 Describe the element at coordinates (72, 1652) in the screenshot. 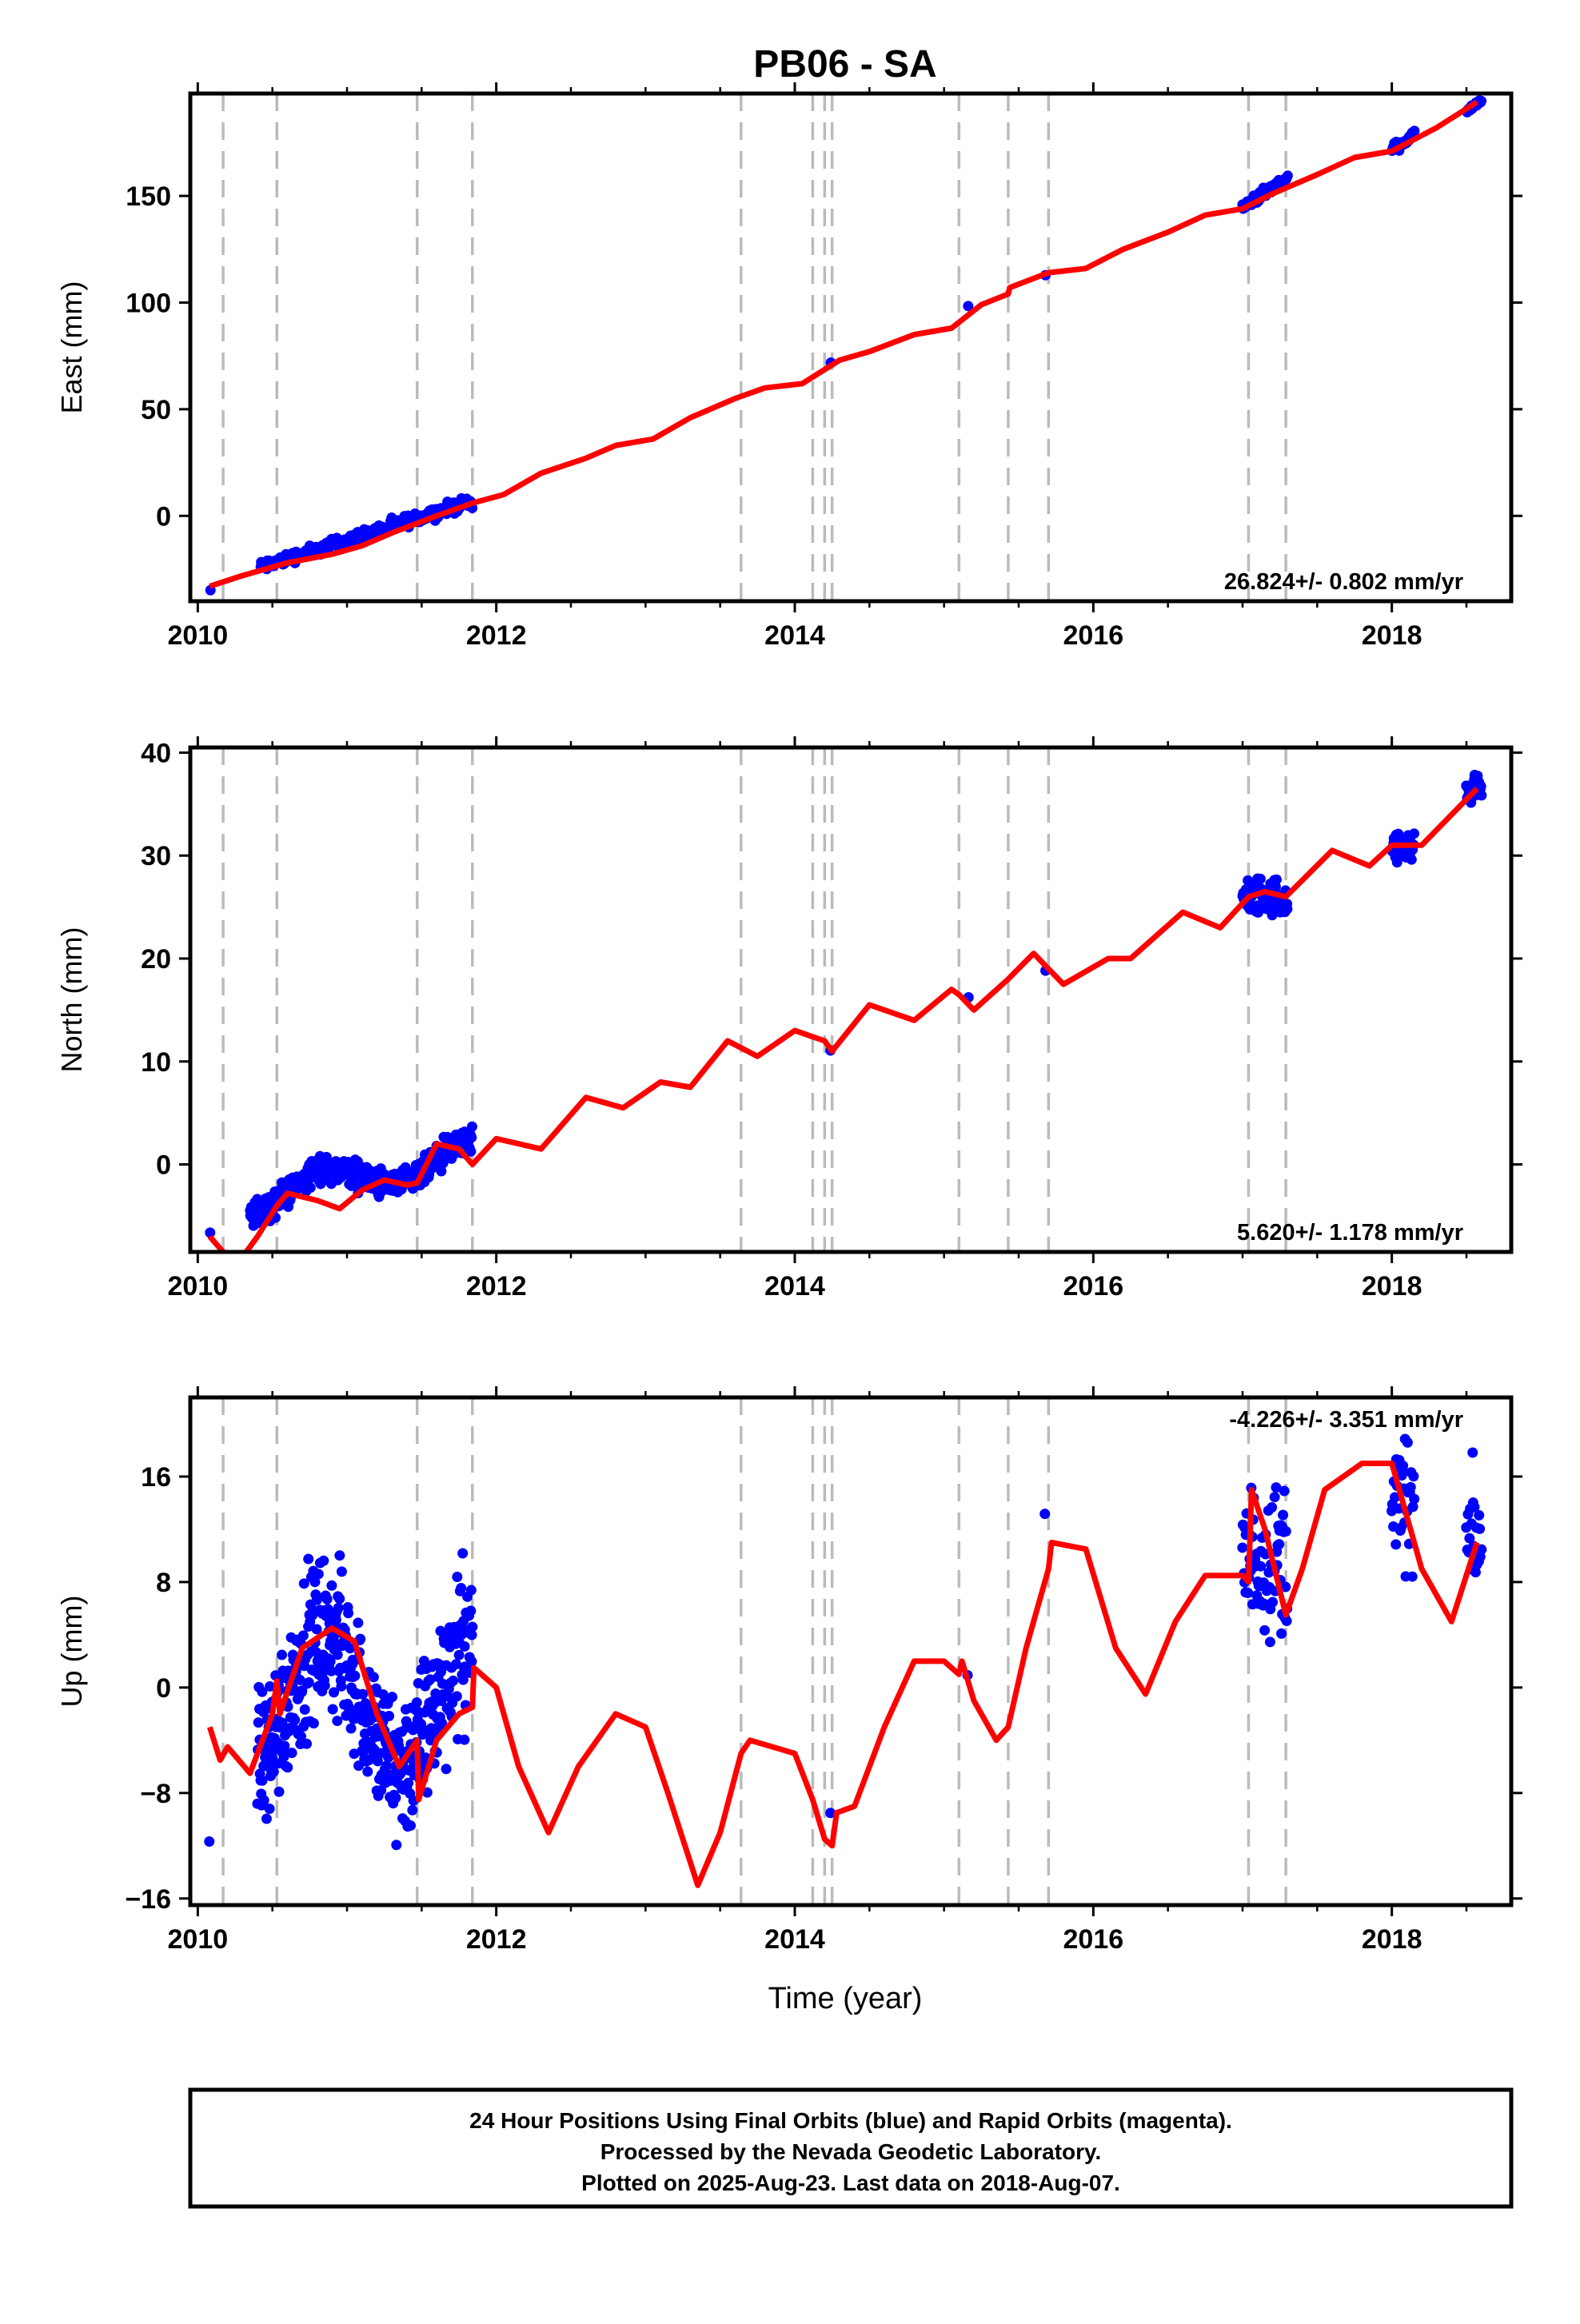

I see `y-axis-label-up: Up (mm)` at that location.